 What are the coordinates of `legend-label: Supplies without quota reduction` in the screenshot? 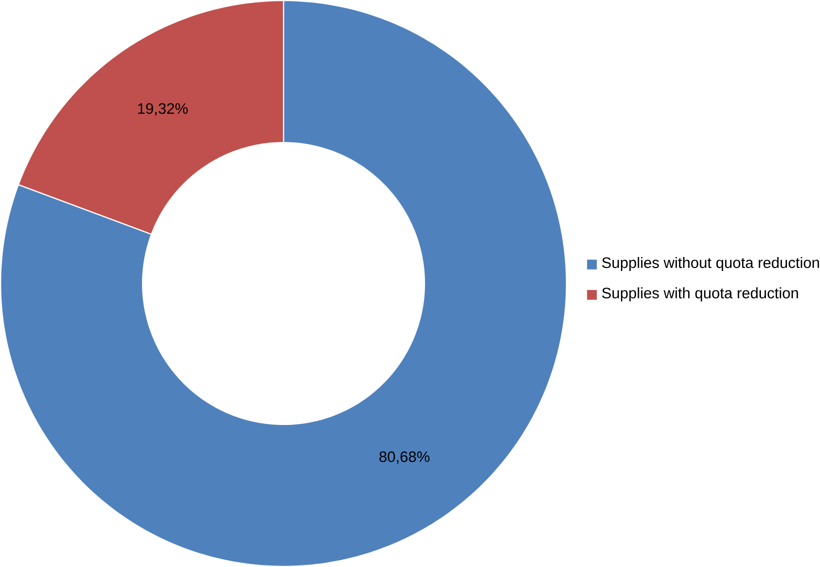 It's located at (710, 264).